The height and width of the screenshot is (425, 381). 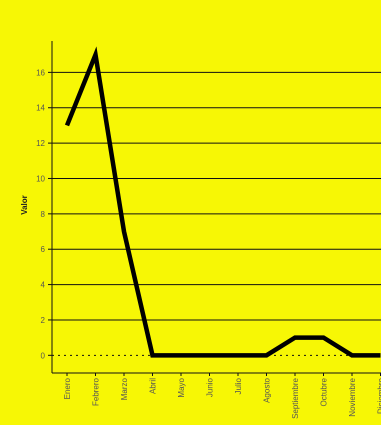 I want to click on x-tick-label-noviembre: Noviembre, so click(x=352, y=396).